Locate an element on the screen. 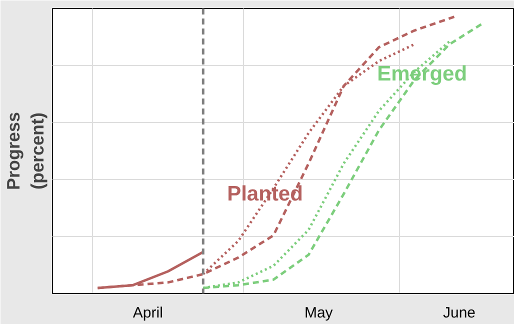  x-tick-label: April is located at coordinates (147, 313).